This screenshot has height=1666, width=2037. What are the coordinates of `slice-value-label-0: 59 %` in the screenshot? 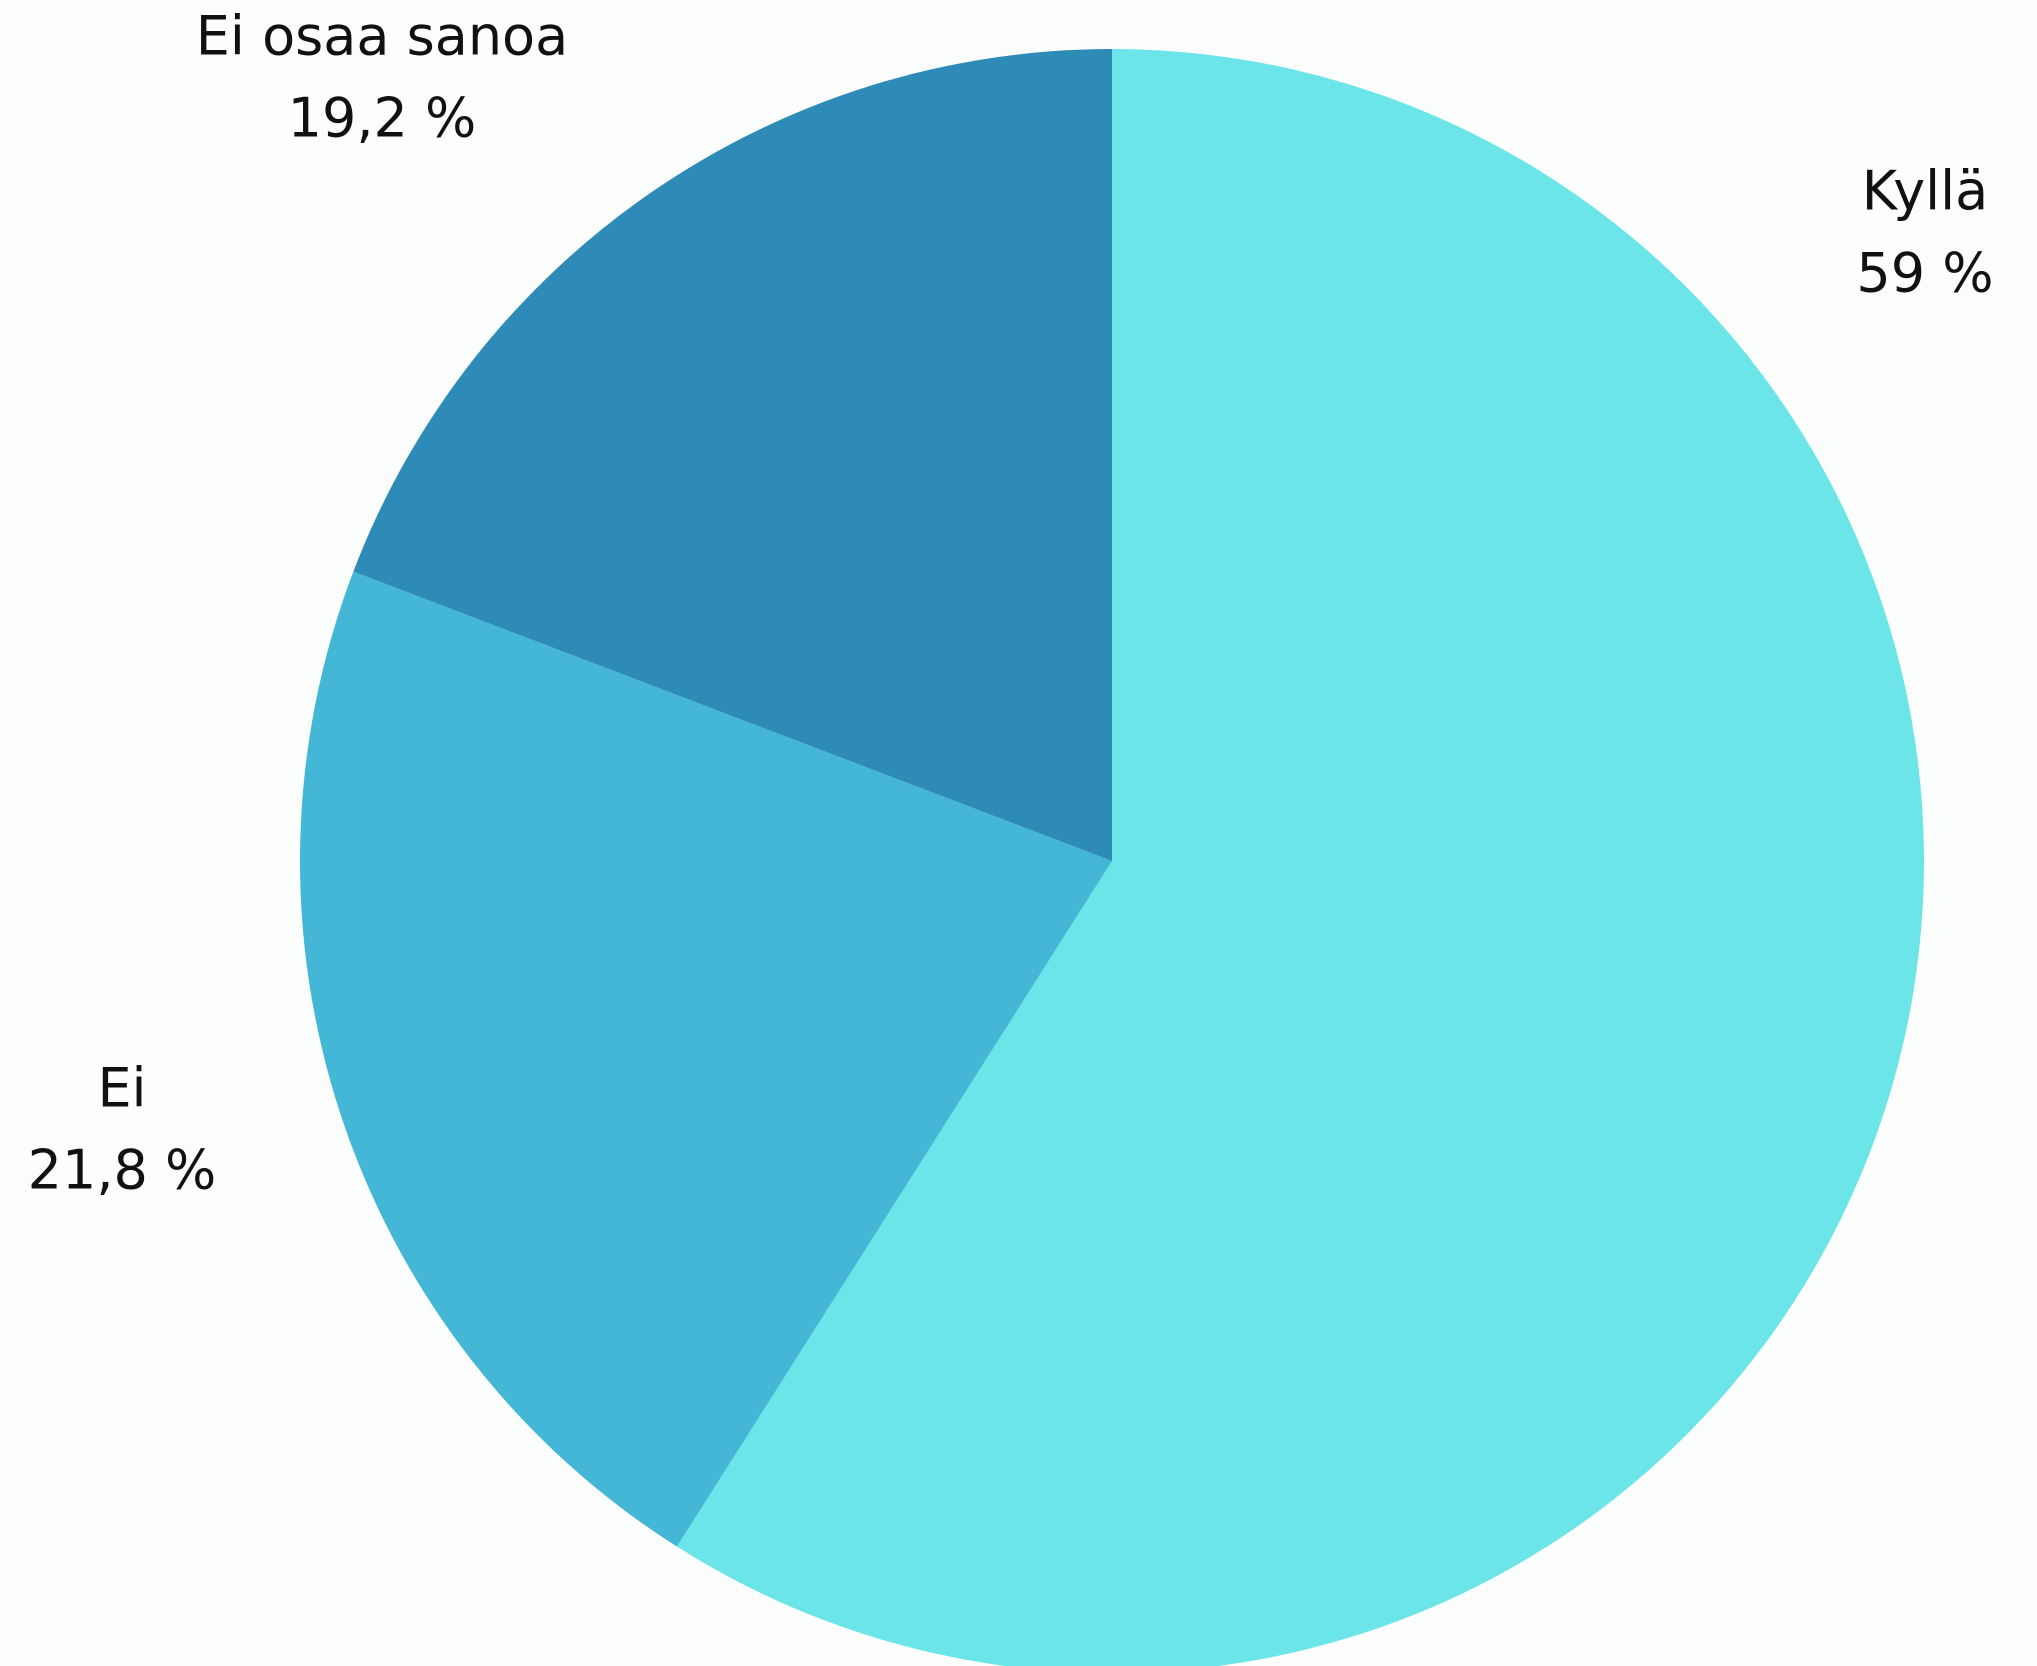 It's located at (1924, 273).